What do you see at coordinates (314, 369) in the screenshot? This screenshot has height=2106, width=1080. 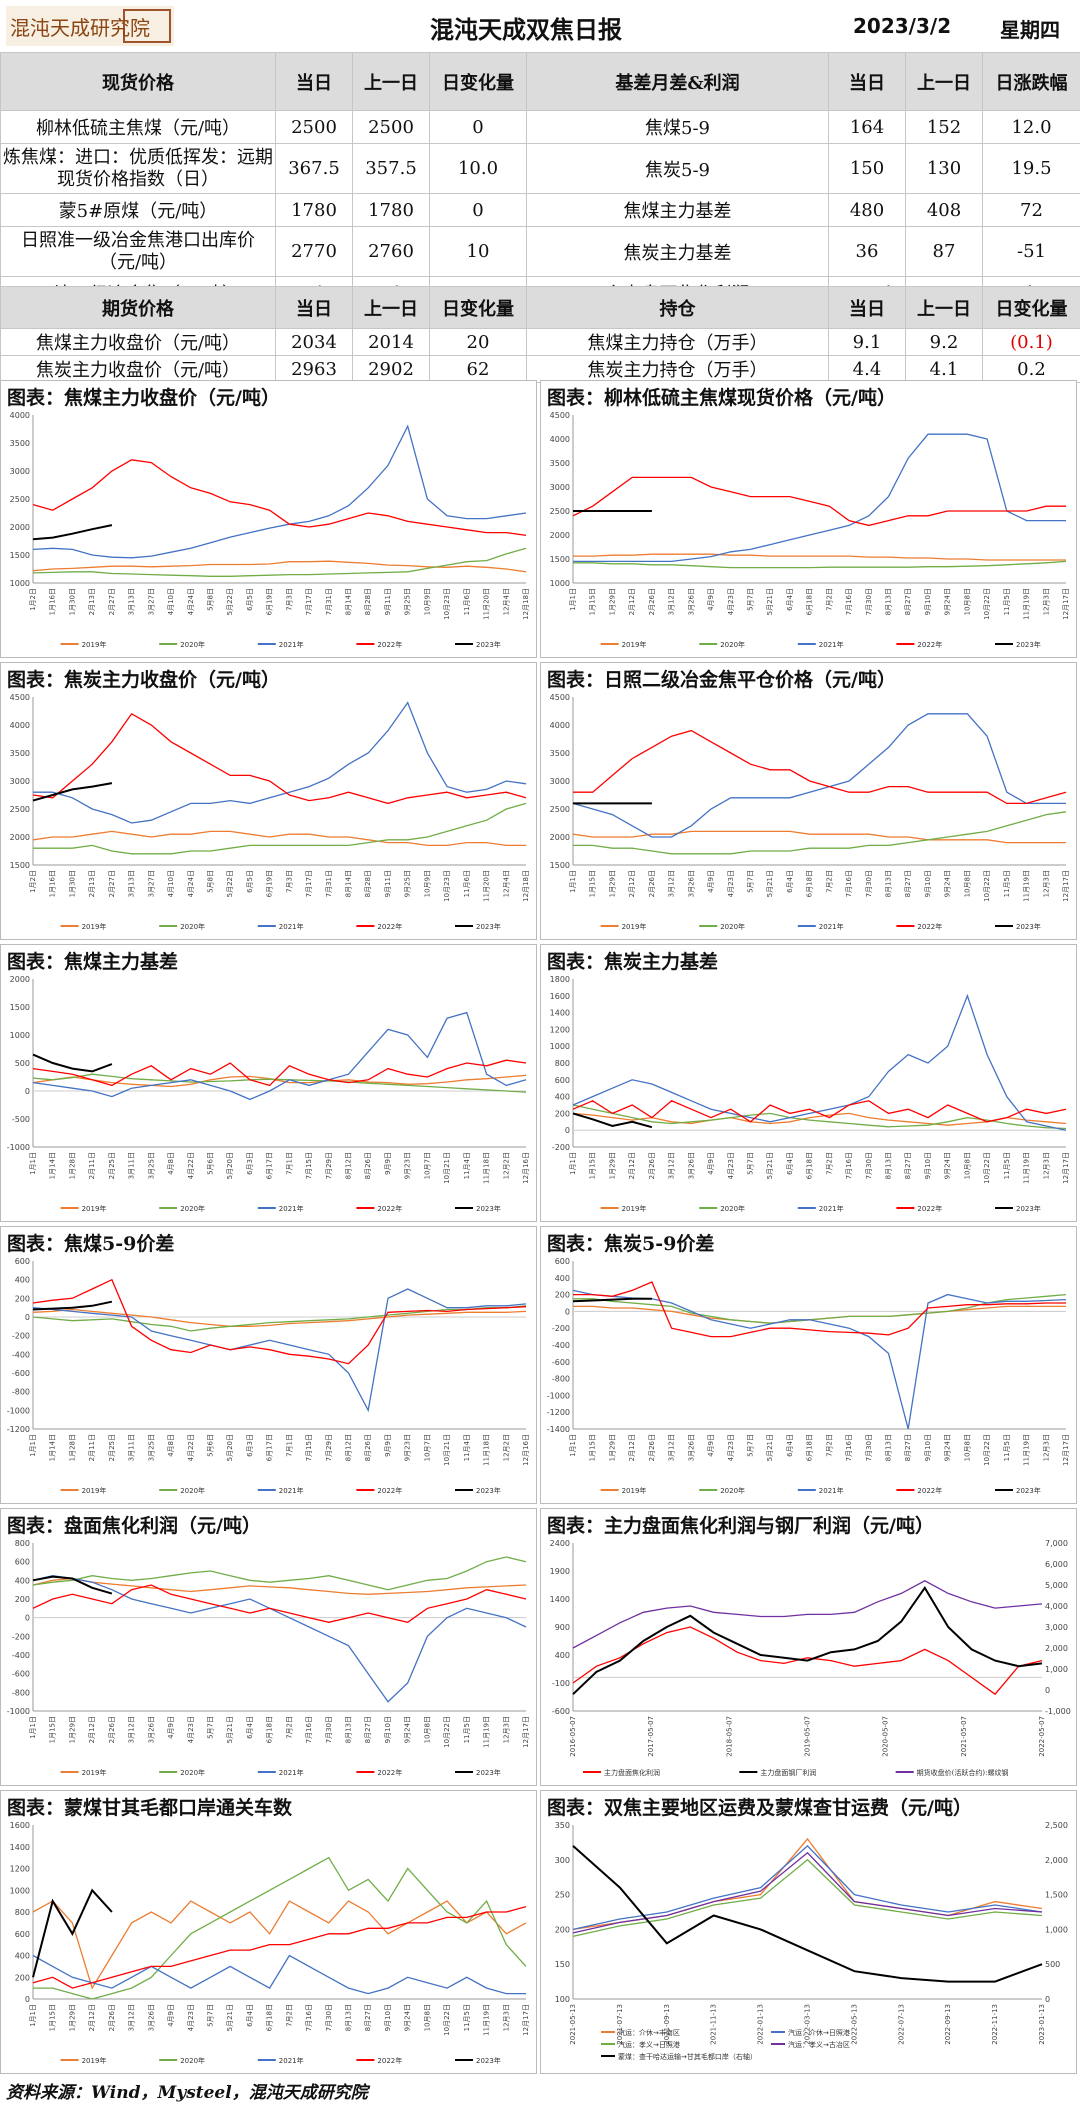 I see `futures-table-cell: 2963` at bounding box center [314, 369].